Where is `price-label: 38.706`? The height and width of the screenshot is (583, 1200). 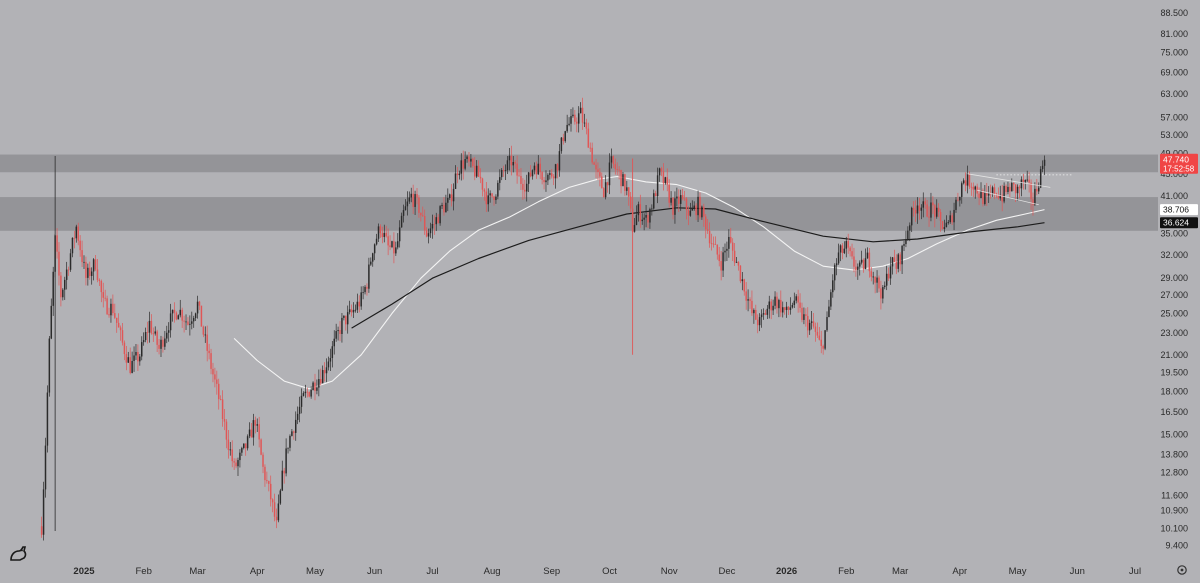 price-label: 38.706 is located at coordinates (1179, 210).